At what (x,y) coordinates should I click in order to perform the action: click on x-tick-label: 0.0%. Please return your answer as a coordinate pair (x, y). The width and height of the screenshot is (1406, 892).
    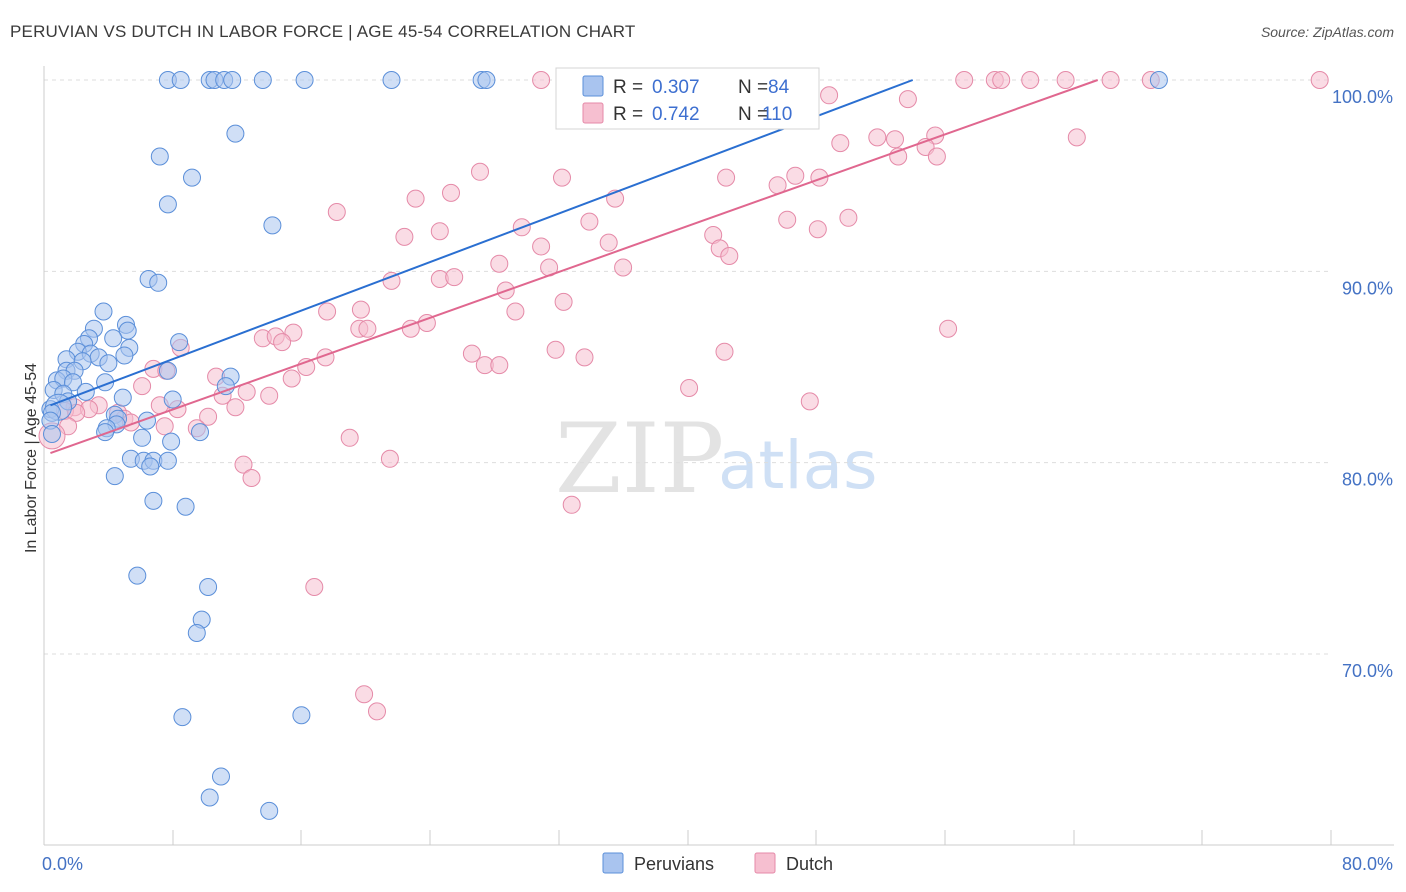
    Looking at the image, I should click on (62, 864).